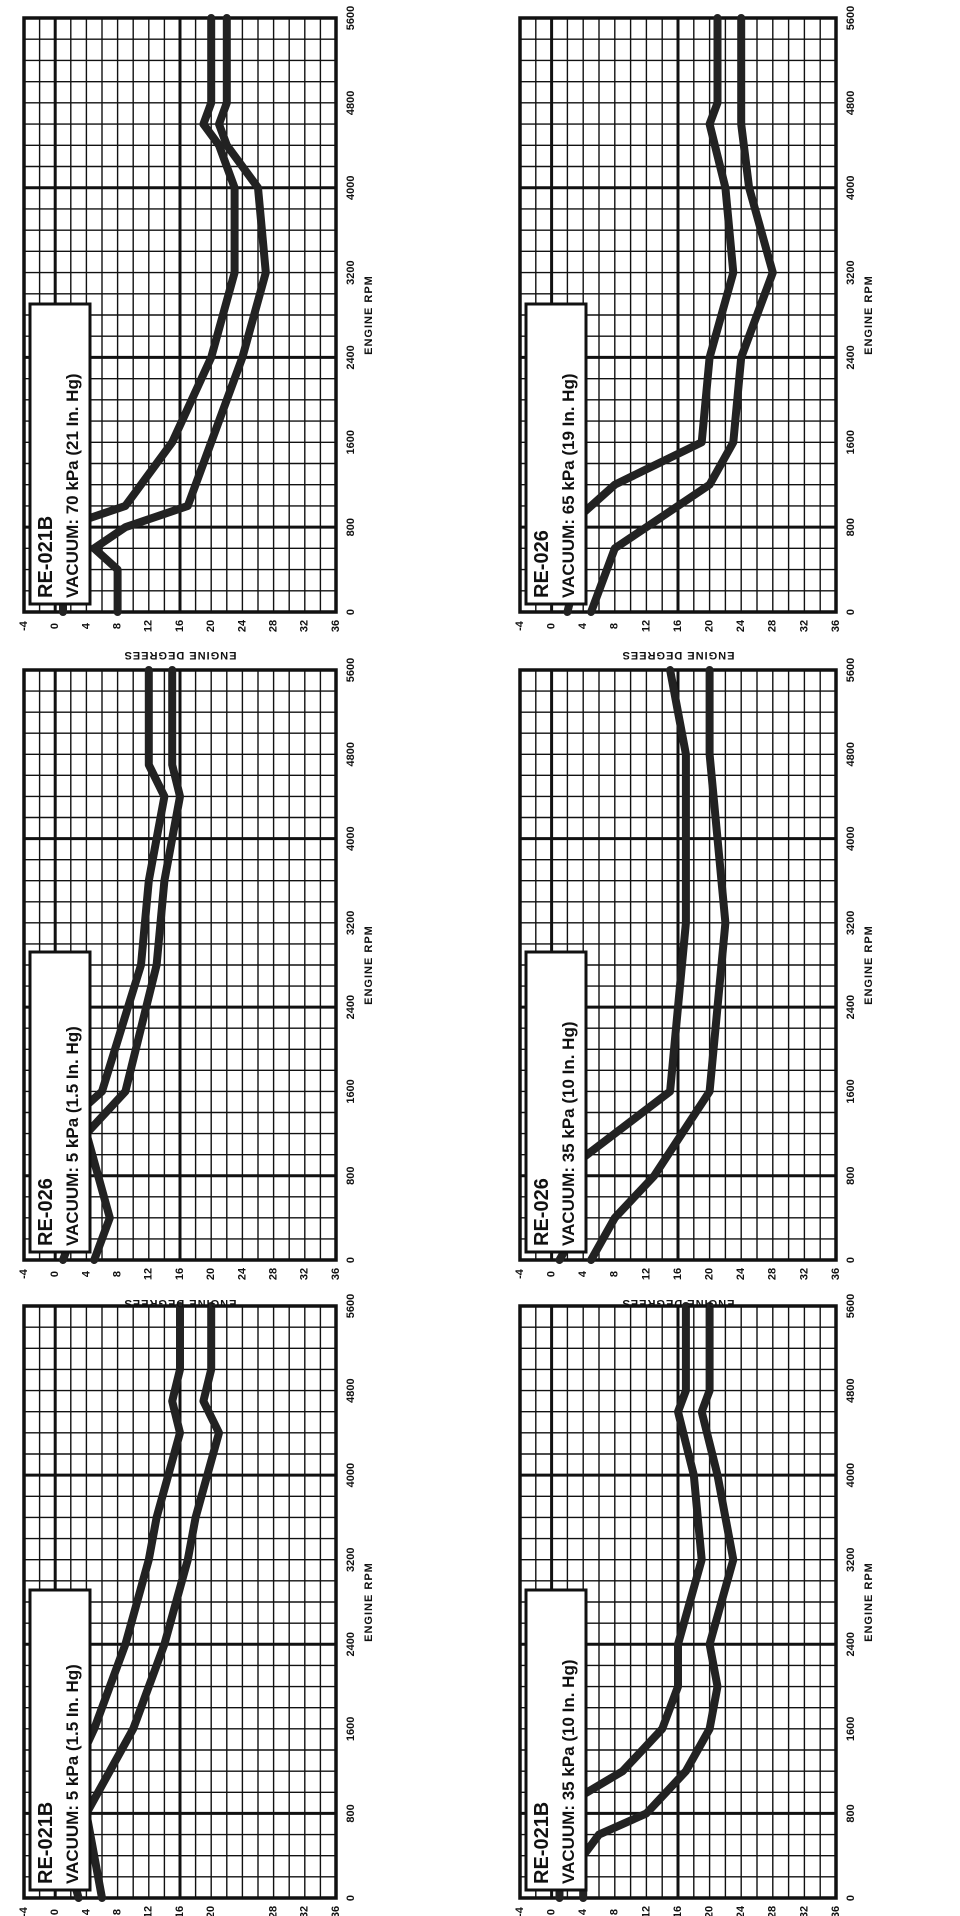 This screenshot has width=960, height=1916. What do you see at coordinates (568, 1133) in the screenshot?
I see `vacuum-label: VACUUM: 35 kPa (10 In. Hg)` at bounding box center [568, 1133].